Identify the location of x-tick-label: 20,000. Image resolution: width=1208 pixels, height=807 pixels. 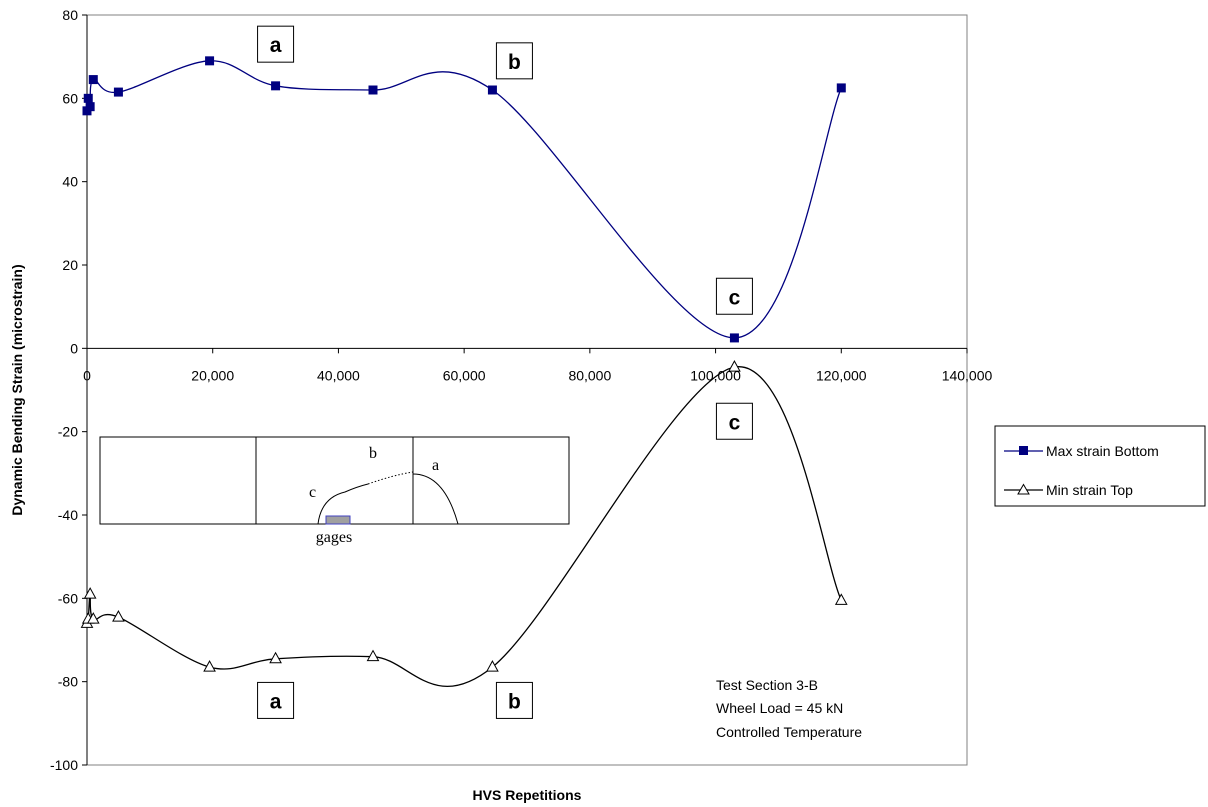
(212, 375).